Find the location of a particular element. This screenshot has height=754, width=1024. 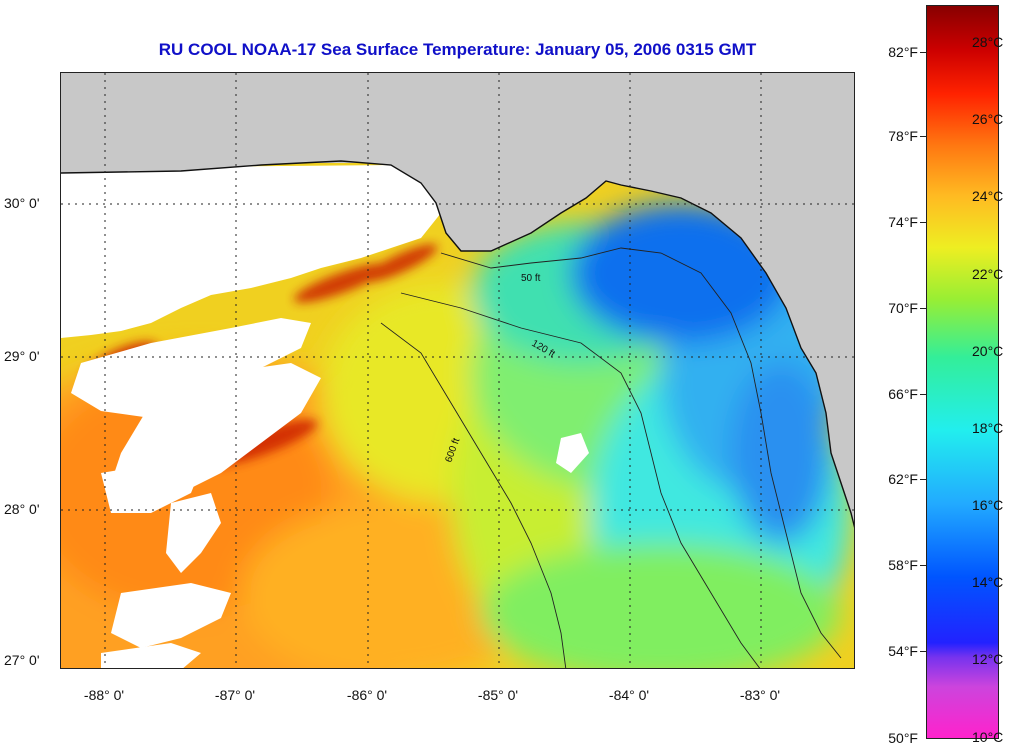

latitude-label-27: 27° 0' is located at coordinates (22, 660).